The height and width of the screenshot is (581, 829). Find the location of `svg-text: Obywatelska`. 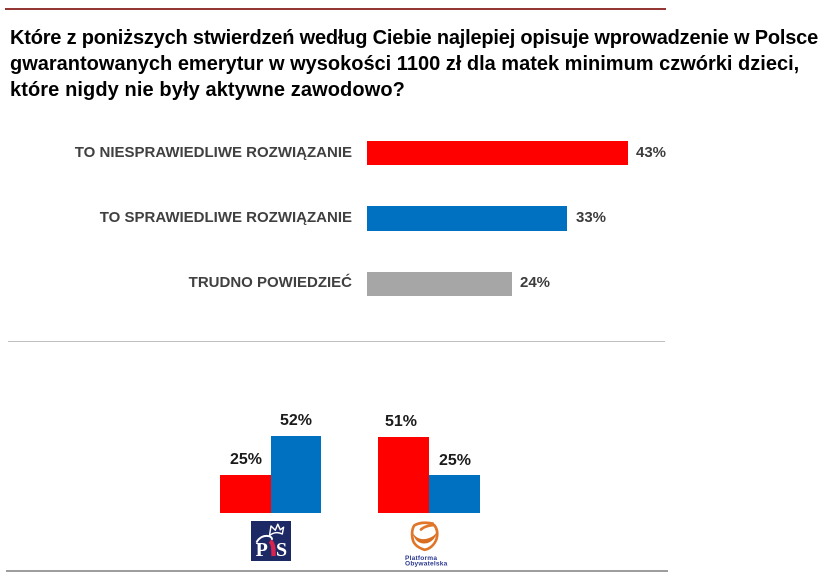

svg-text: Obywatelska is located at coordinates (426, 564).